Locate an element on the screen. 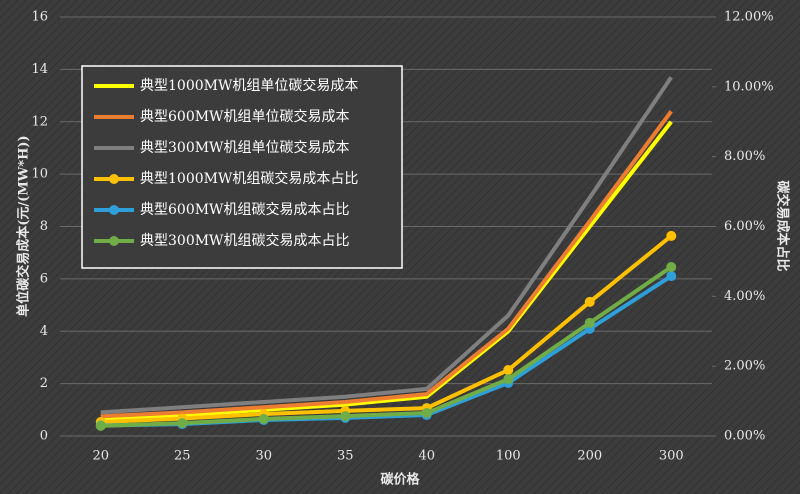 The image size is (800, 494). legend-label: 典型600MW机组单位碳交易成本 is located at coordinates (244, 116).